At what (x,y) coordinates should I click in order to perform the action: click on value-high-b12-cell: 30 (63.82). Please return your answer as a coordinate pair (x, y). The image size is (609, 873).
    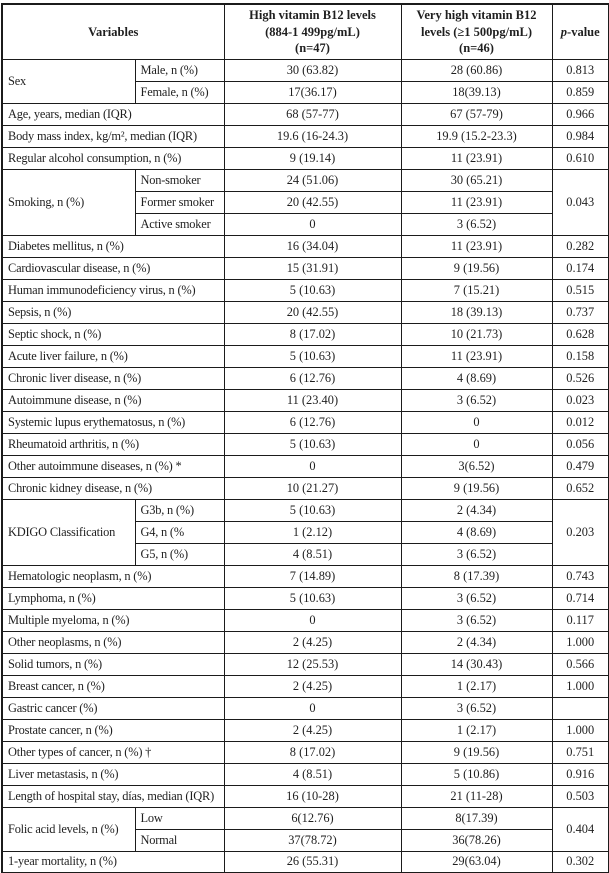
    Looking at the image, I should click on (312, 70).